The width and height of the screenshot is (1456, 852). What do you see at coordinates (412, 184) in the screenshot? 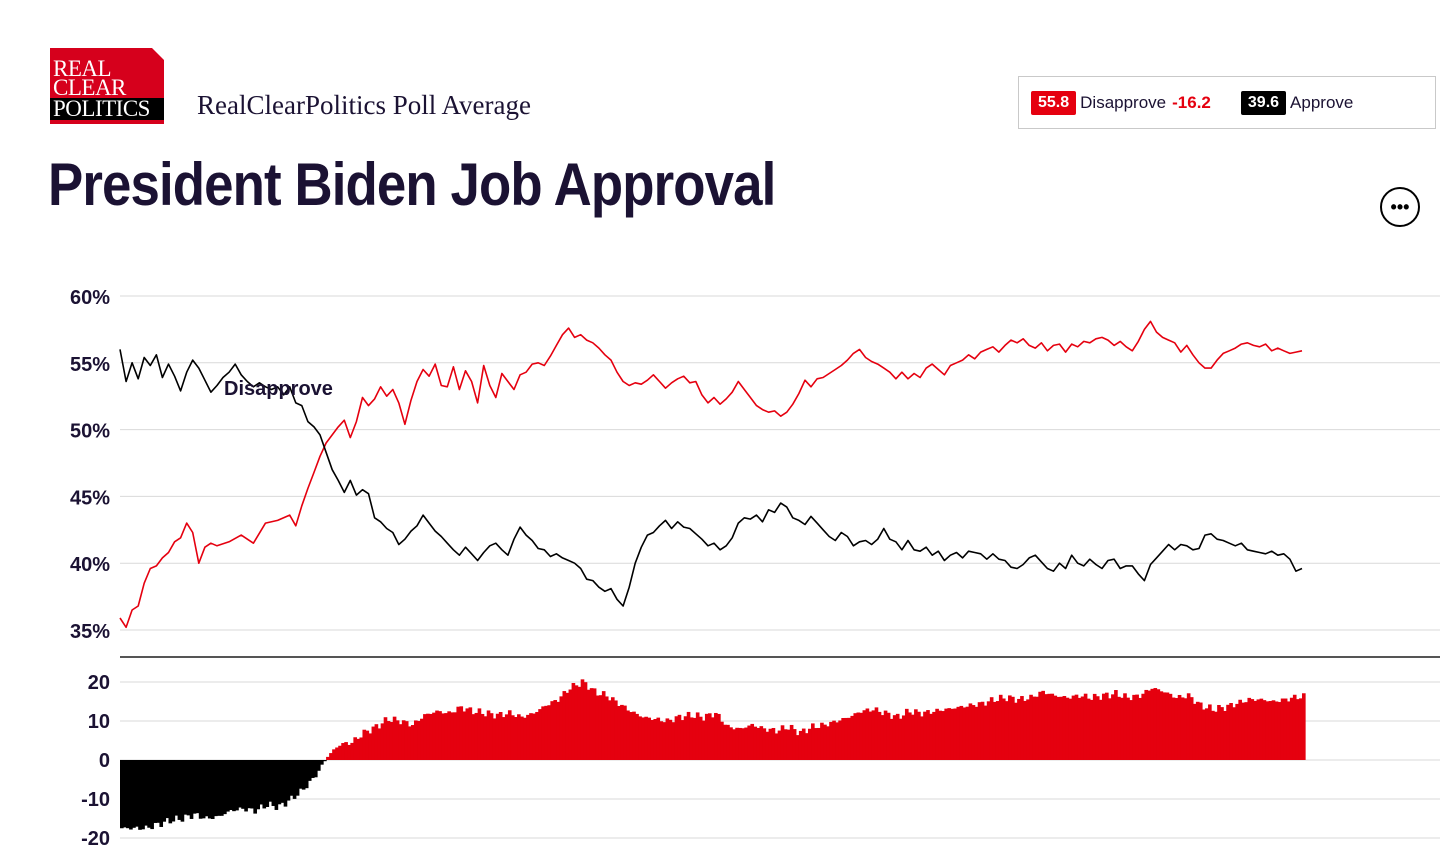
I see `page-title: President Biden Job Approval` at bounding box center [412, 184].